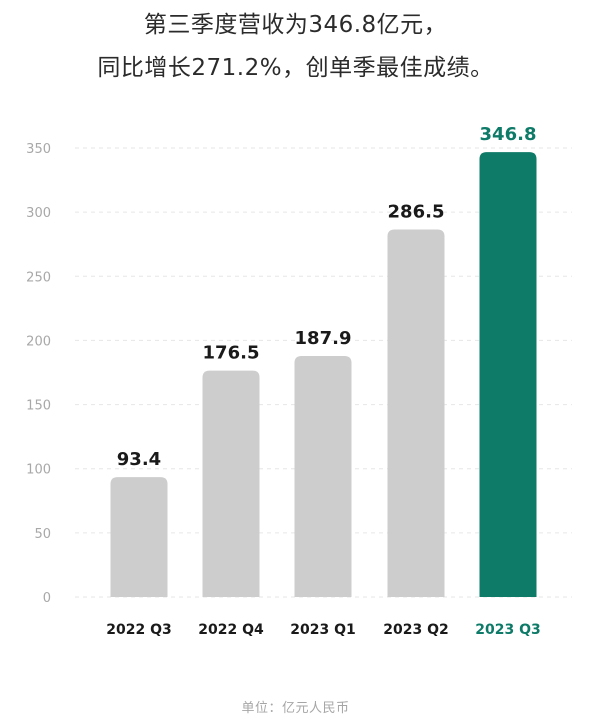  I want to click on bar-value-label: 176.5, so click(231, 353).